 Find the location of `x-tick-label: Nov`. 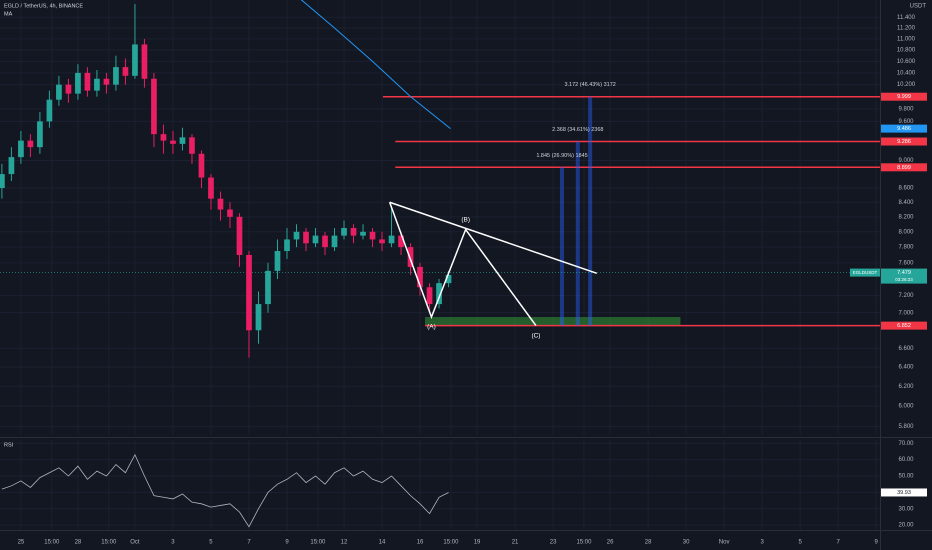

x-tick-label: Nov is located at coordinates (724, 543).